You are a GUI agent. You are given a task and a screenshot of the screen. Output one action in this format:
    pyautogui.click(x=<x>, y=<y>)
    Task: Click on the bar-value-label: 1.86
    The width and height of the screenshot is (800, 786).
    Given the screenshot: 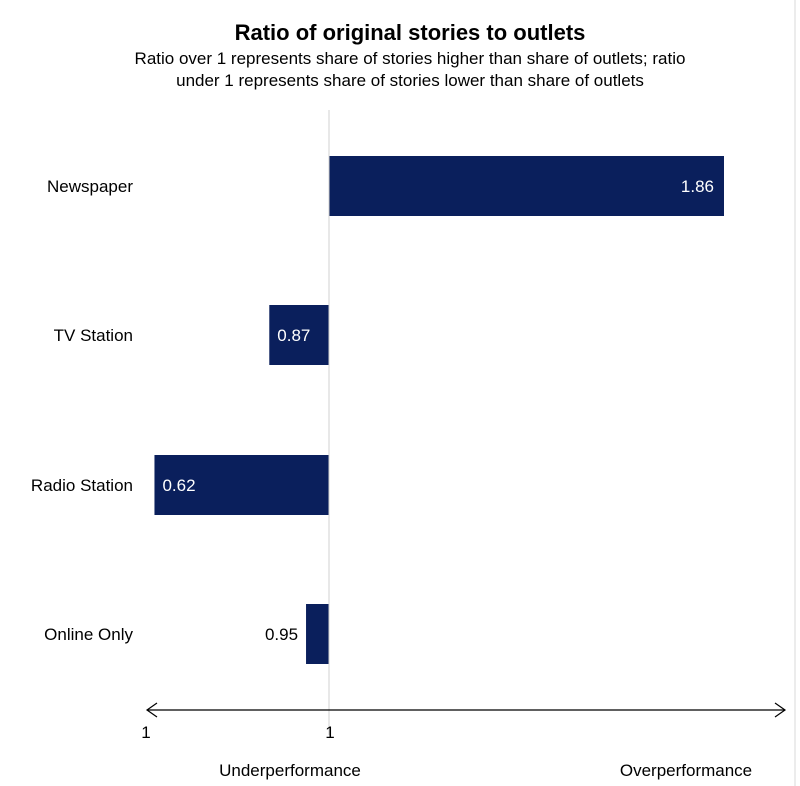 What is the action you would take?
    pyautogui.click(x=697, y=186)
    